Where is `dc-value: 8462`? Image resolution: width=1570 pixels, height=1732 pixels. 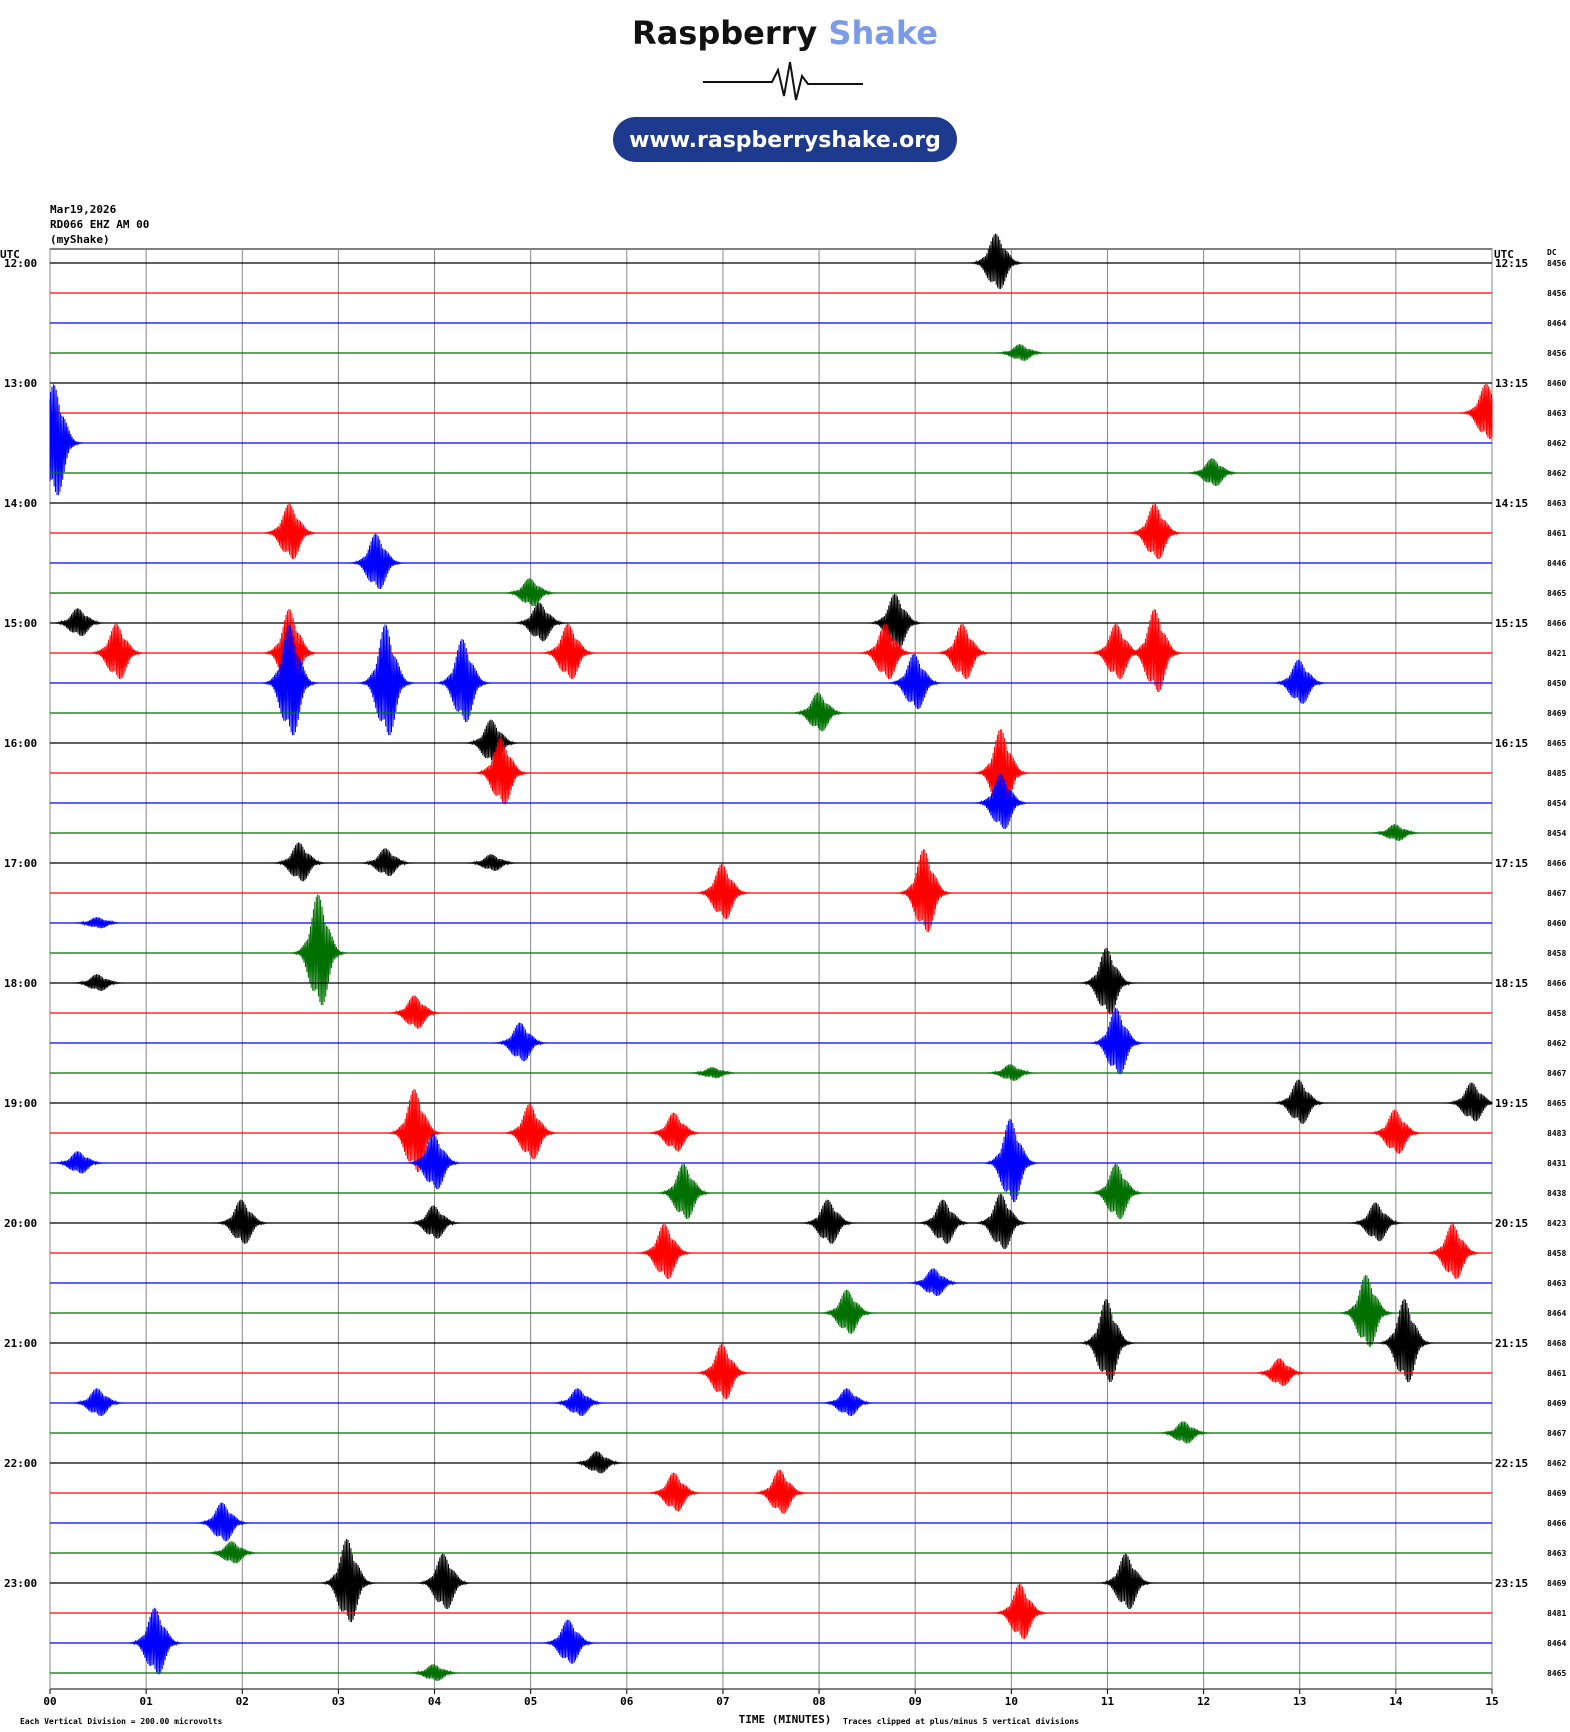
dc-value: 8462 is located at coordinates (1556, 473).